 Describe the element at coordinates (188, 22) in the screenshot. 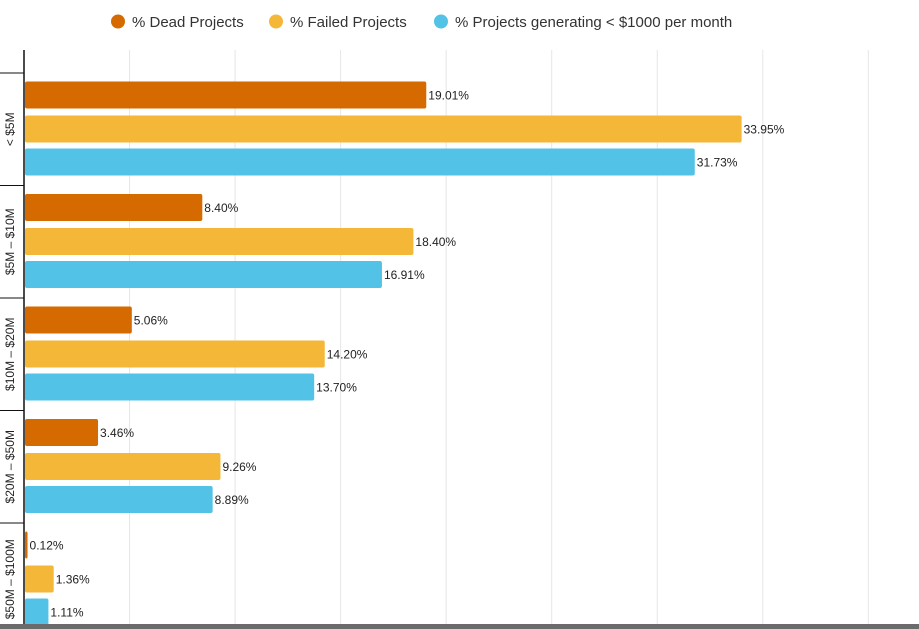

I see `legend-label: % Dead Projects` at that location.